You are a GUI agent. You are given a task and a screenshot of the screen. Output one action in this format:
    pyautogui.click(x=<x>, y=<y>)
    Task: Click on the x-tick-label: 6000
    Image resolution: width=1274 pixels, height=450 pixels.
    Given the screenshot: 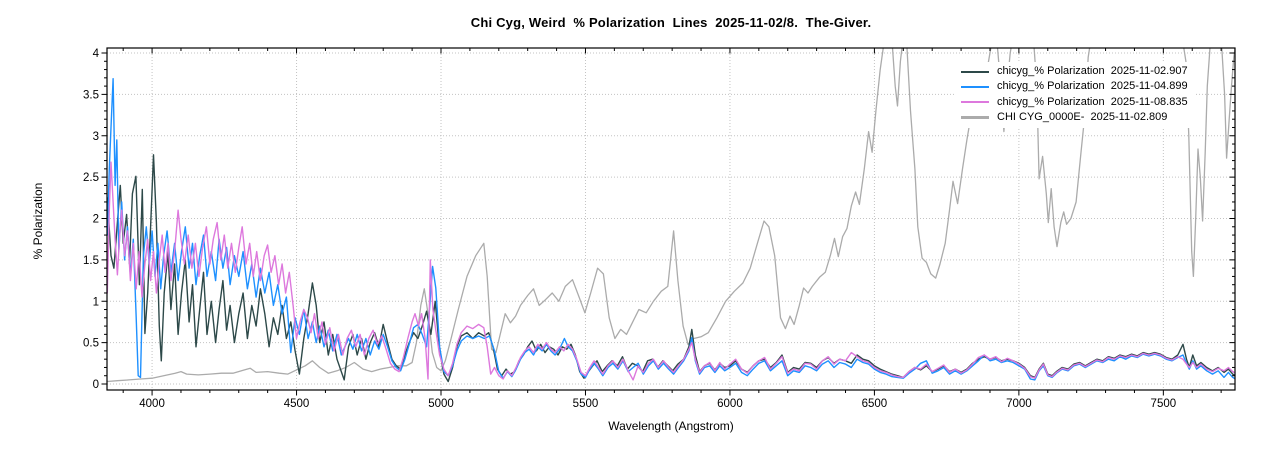 What is the action you would take?
    pyautogui.click(x=730, y=404)
    